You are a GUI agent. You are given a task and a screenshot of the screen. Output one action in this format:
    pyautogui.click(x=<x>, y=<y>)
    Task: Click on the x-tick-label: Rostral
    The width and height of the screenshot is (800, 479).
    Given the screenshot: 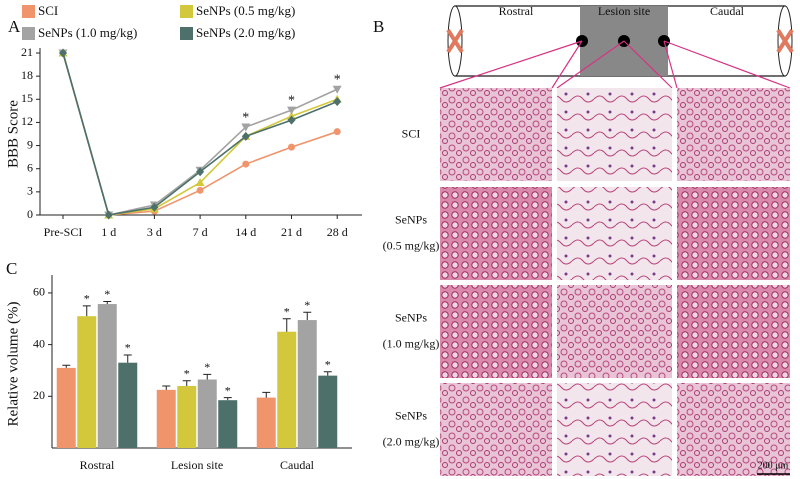 What is the action you would take?
    pyautogui.click(x=97, y=465)
    